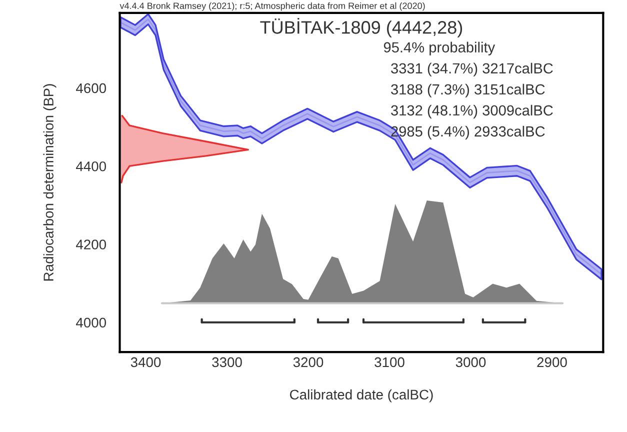  I want to click on y-tick-label: 4200, so click(91, 245).